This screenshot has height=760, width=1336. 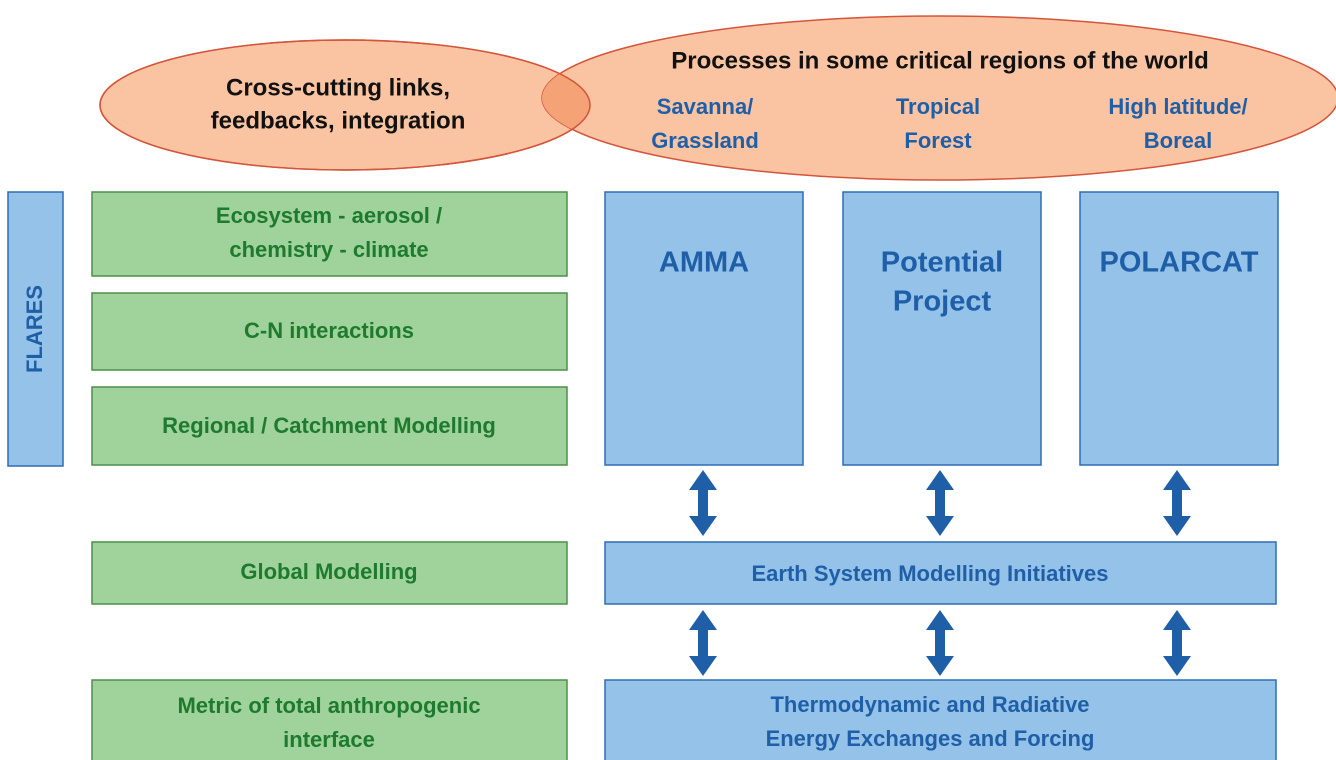 What do you see at coordinates (930, 738) in the screenshot?
I see `exchanges-label: Energy Exchanges and Forcing` at bounding box center [930, 738].